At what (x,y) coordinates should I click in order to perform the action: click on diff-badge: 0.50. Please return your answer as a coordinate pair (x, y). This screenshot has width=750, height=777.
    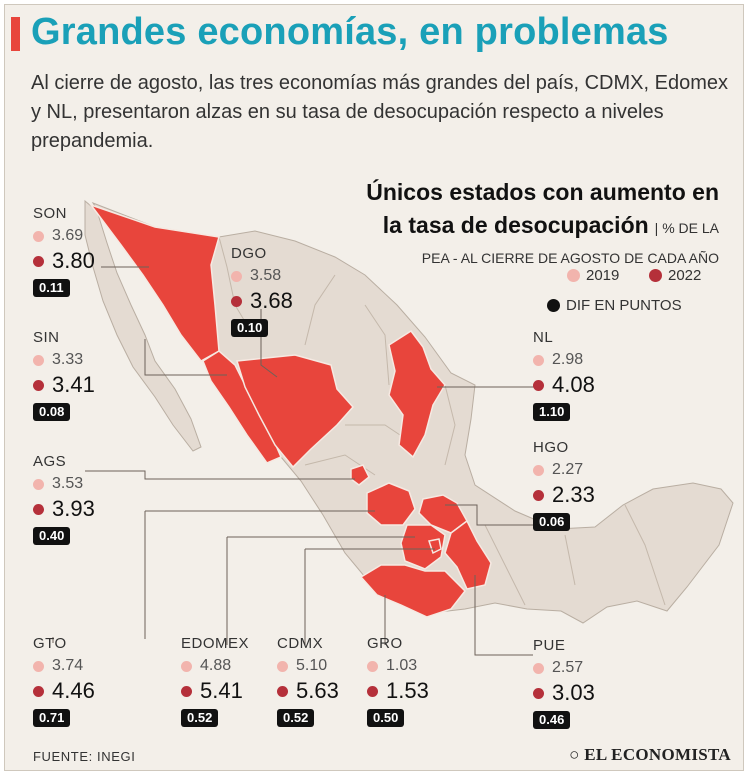
    Looking at the image, I should click on (386, 718).